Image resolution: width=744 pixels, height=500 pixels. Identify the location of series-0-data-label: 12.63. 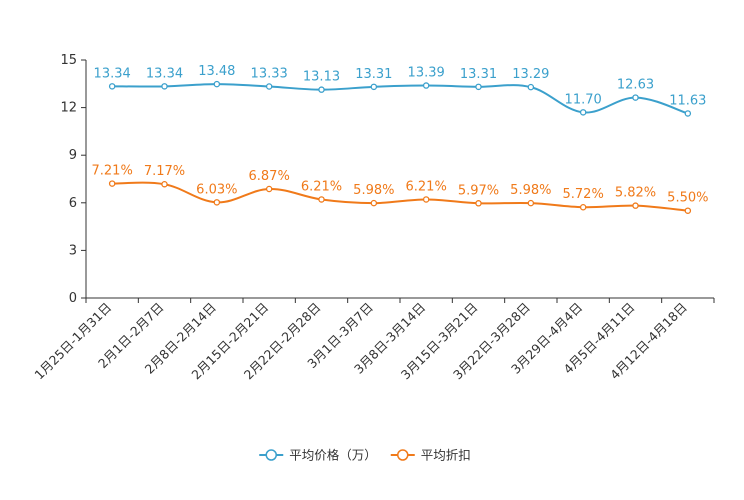
(635, 85).